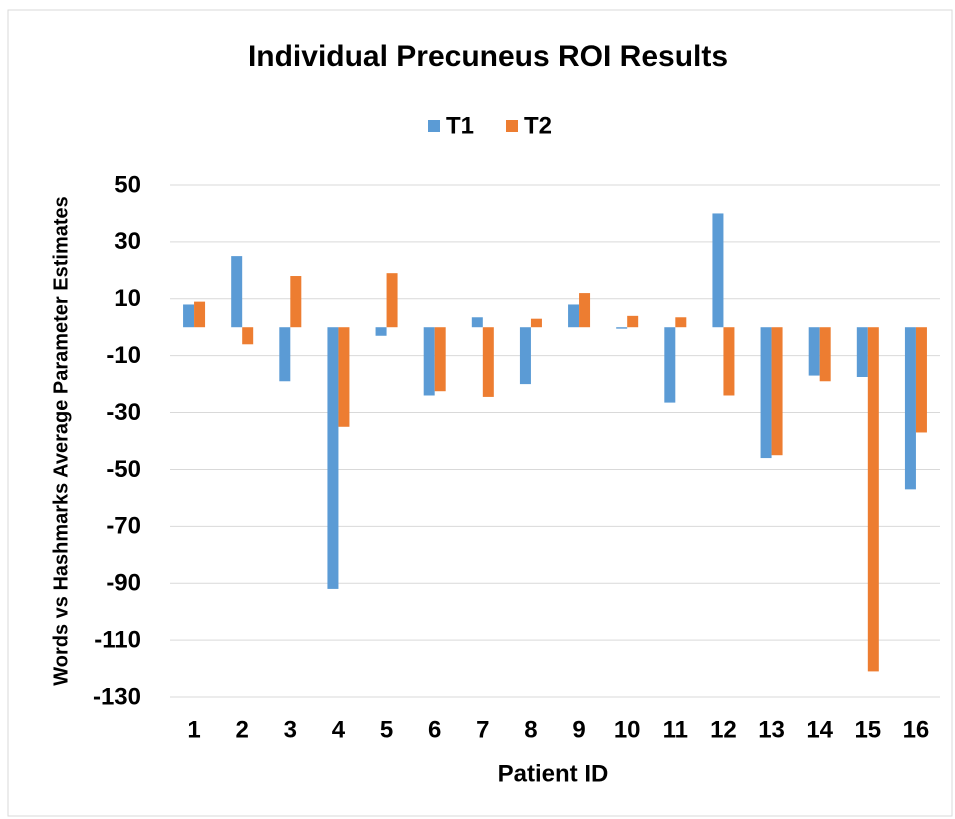  Describe the element at coordinates (916, 729) in the screenshot. I see `x-tick-label: 16` at that location.